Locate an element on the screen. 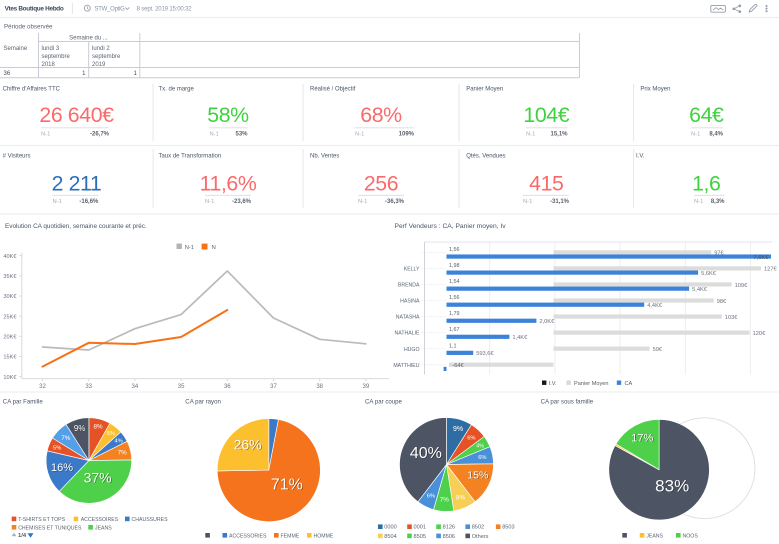 The image size is (779, 544). svg-text: 53% is located at coordinates (241, 134).